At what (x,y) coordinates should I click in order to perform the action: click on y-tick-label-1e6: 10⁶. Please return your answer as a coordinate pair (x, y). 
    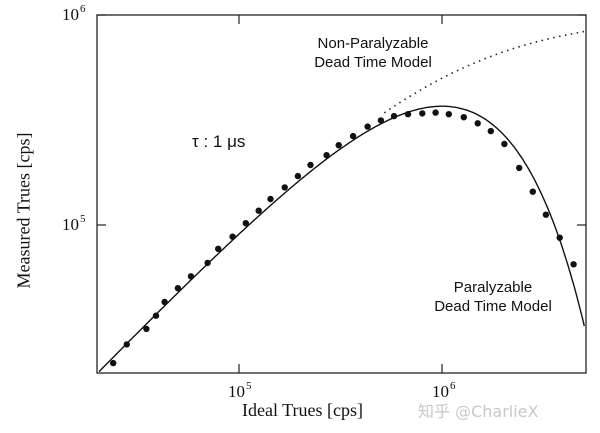
    Looking at the image, I should click on (74, 13).